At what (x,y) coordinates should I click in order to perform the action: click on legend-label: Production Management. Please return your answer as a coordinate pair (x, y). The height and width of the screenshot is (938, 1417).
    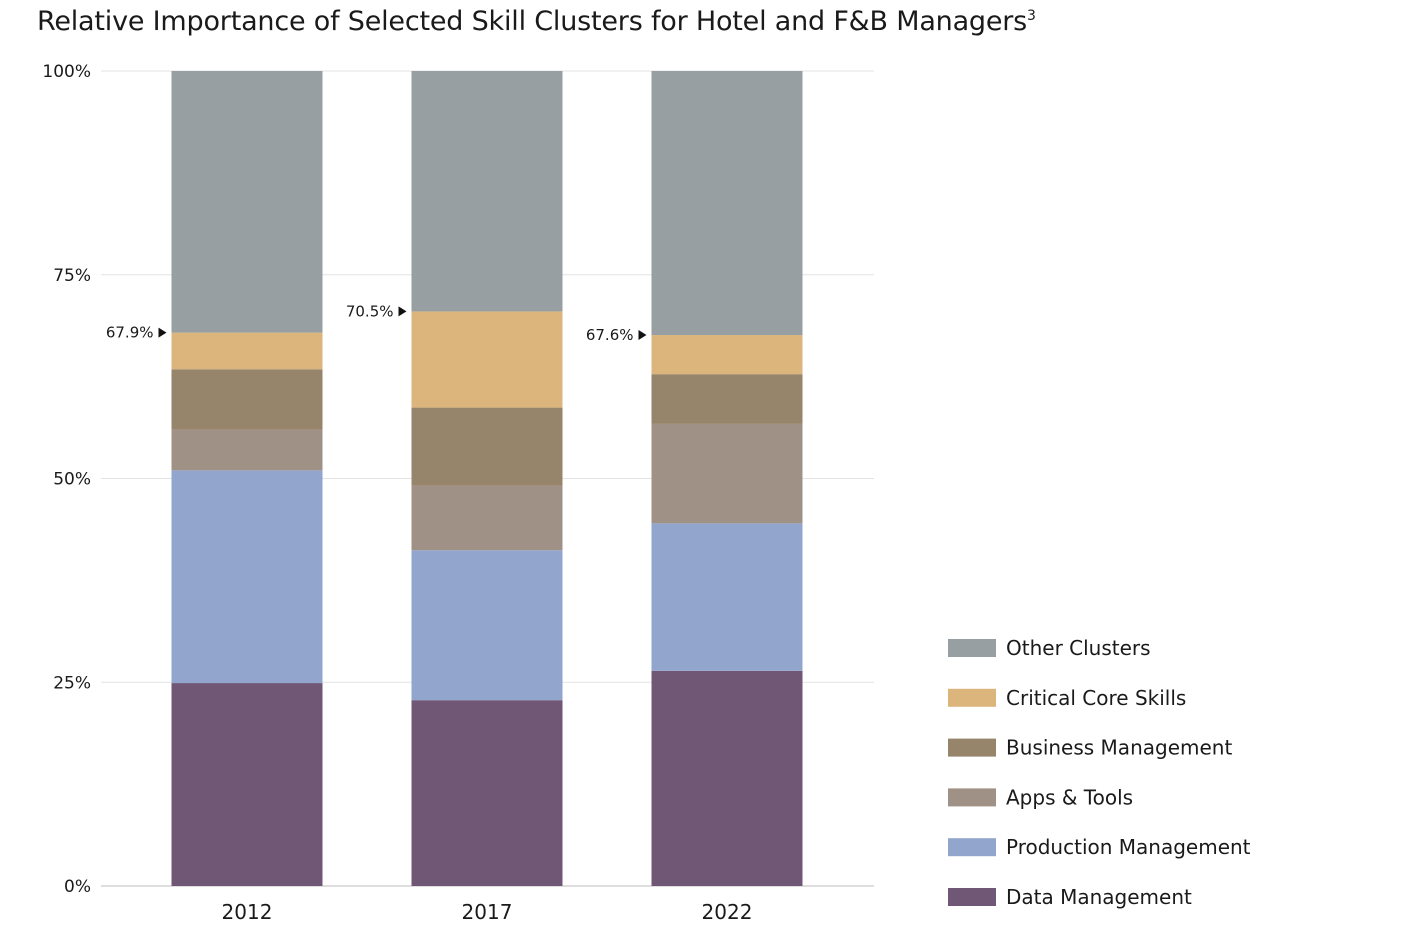
    Looking at the image, I should click on (1128, 847).